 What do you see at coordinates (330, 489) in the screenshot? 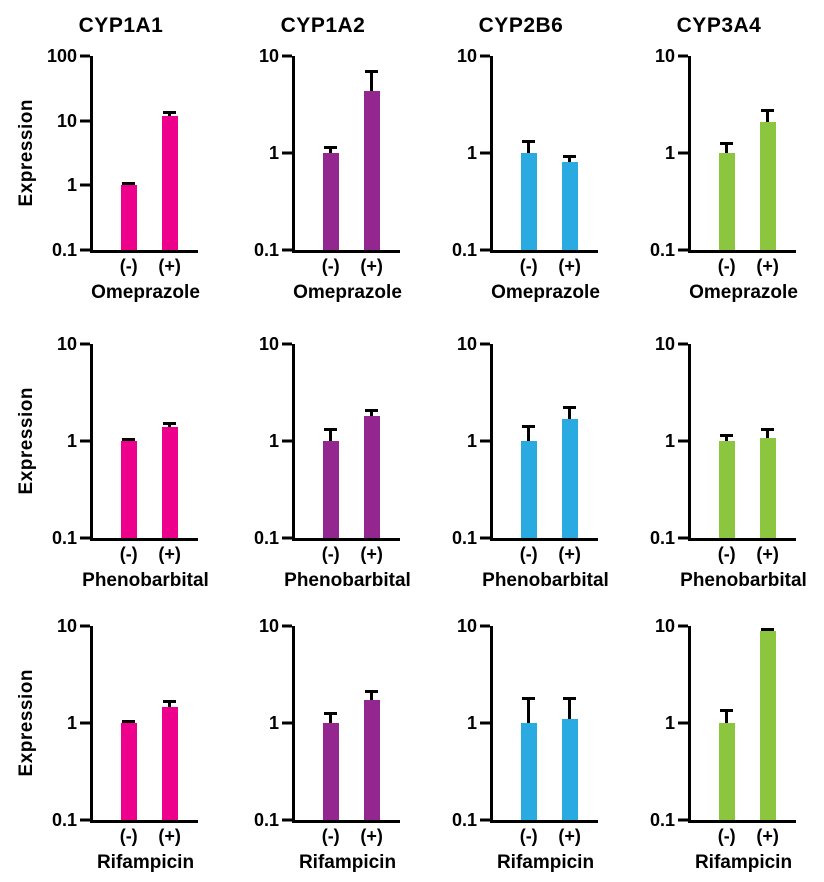
I see `bar---cyp1a2-phenobarbital` at bounding box center [330, 489].